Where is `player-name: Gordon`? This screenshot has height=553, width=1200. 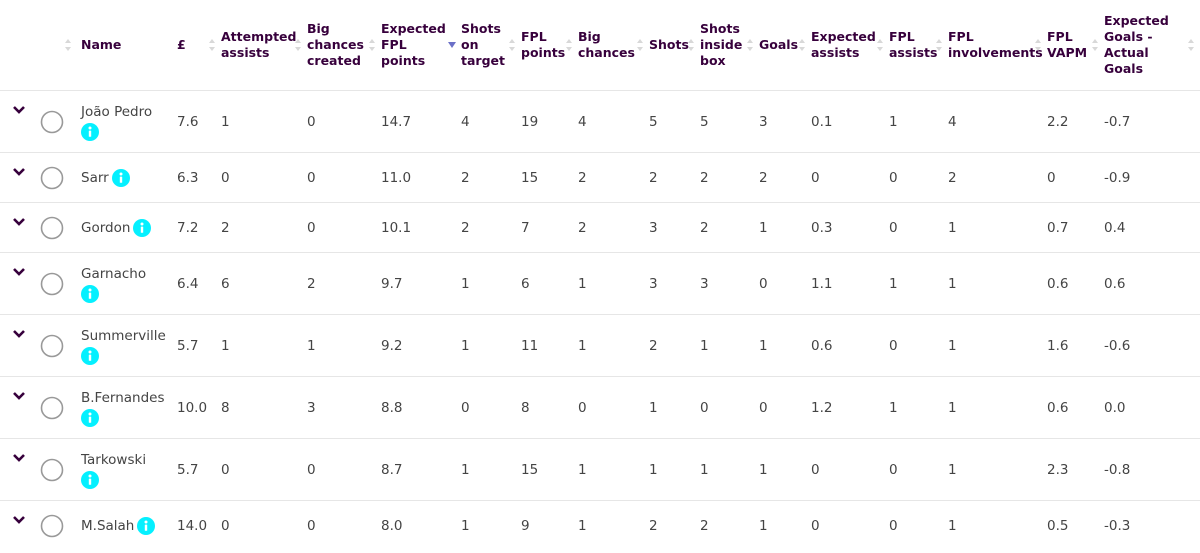
player-name: Gordon is located at coordinates (106, 227).